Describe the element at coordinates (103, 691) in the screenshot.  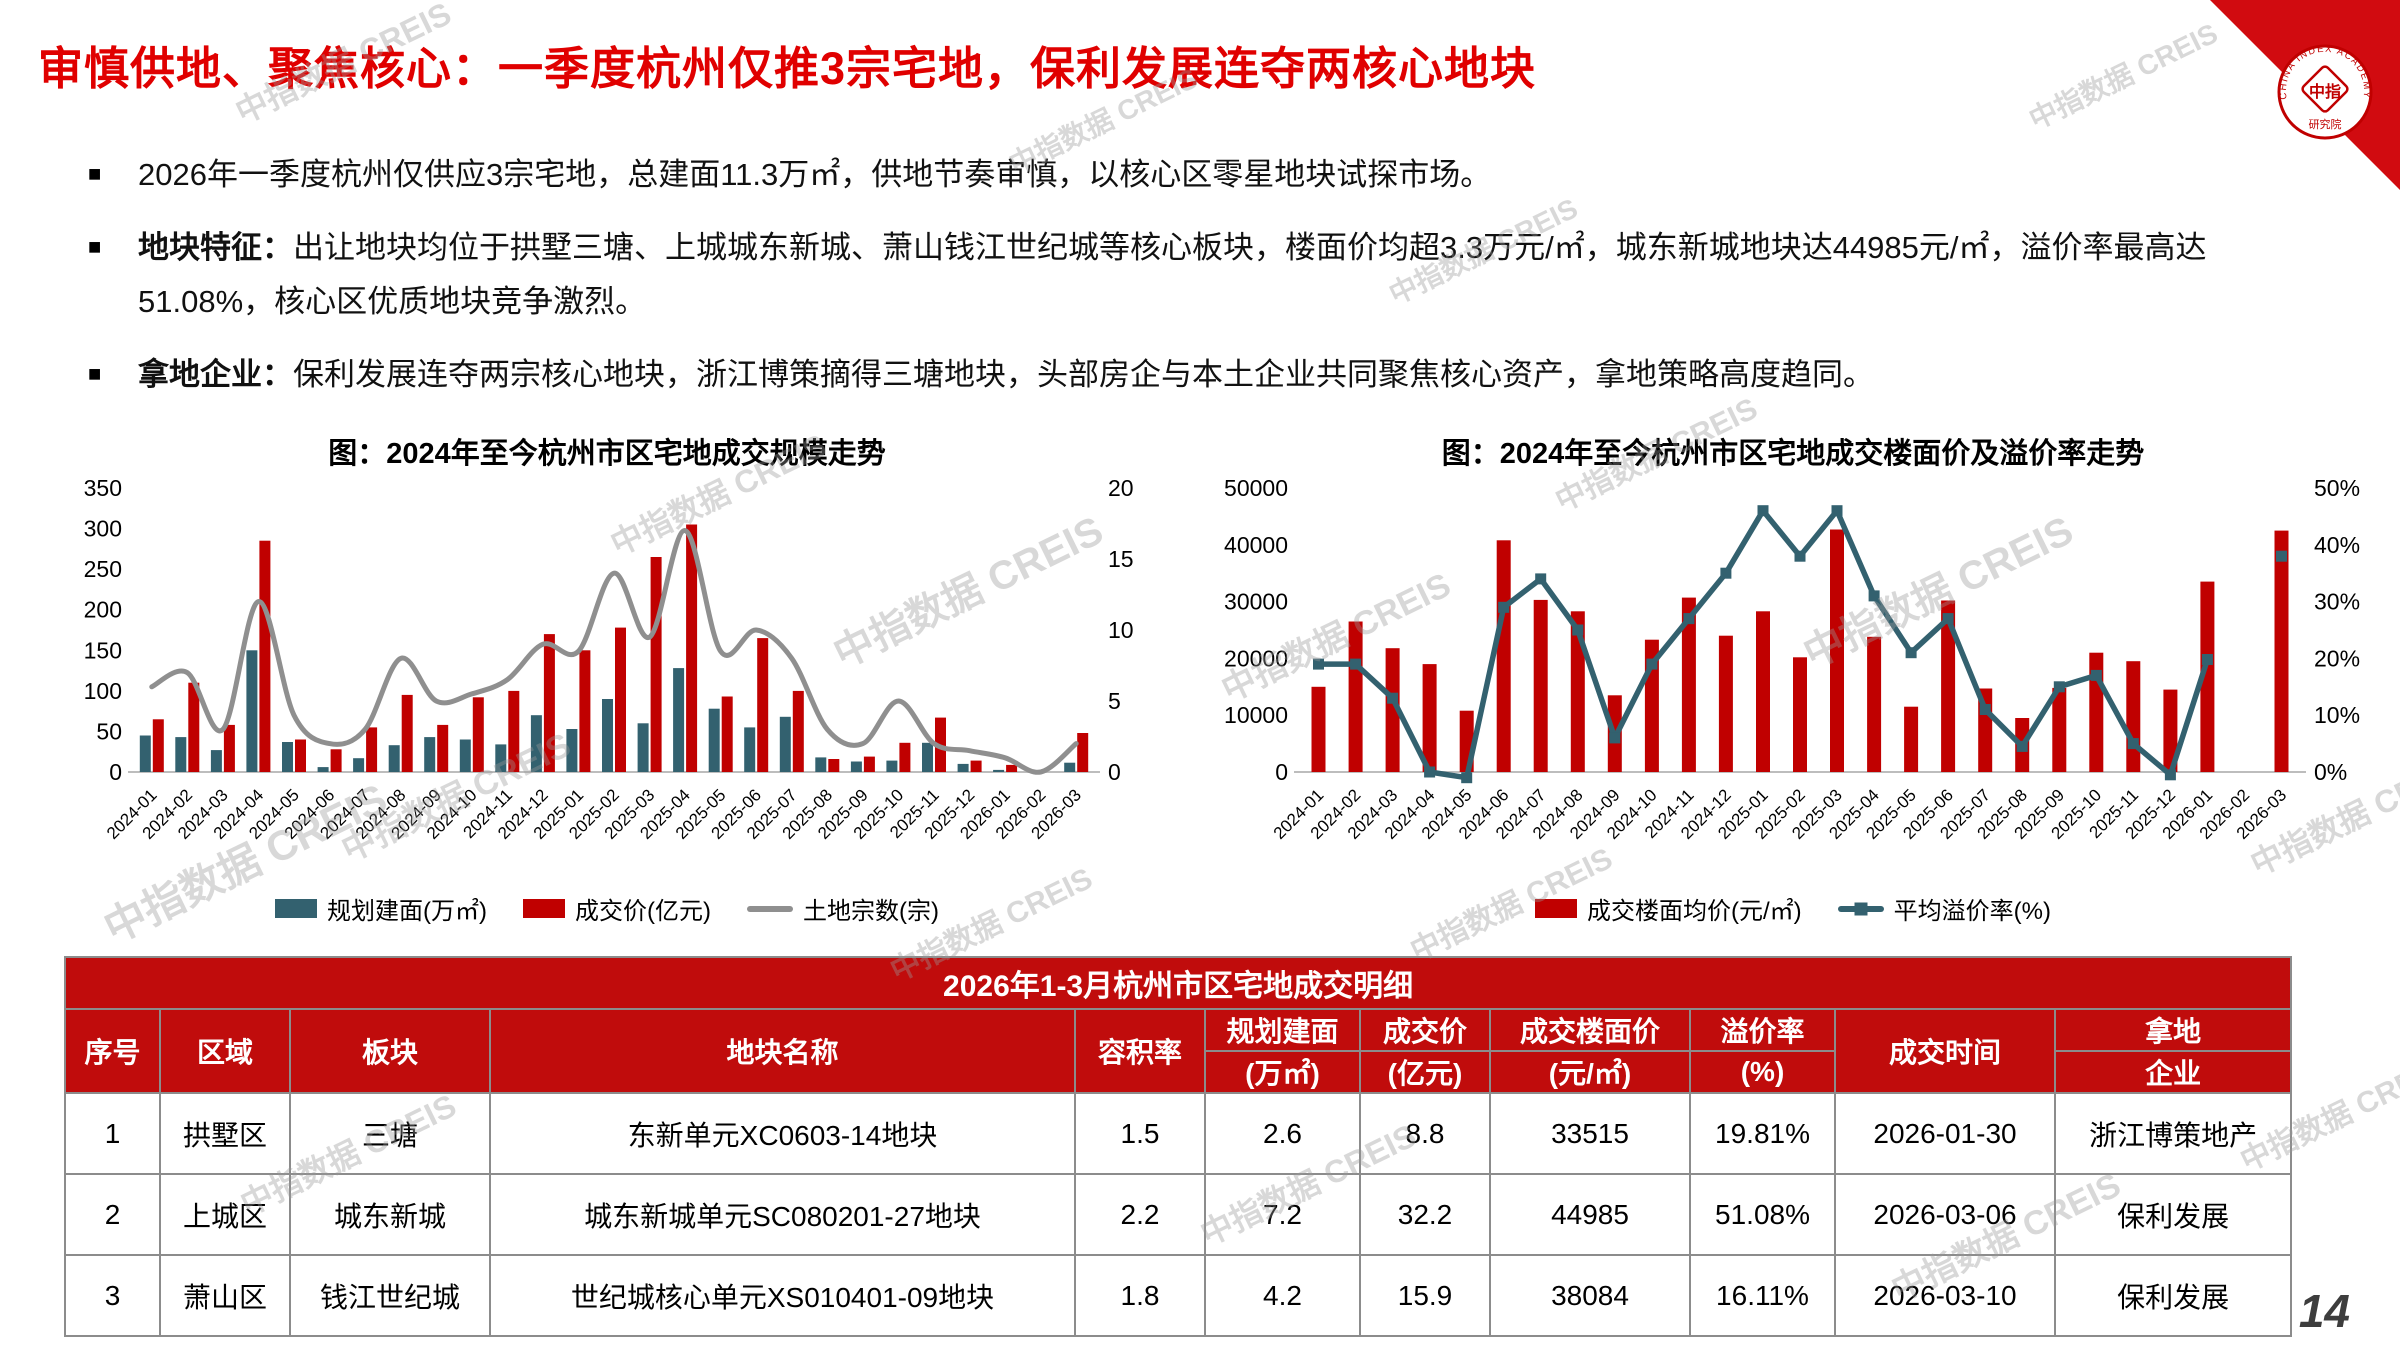
I see `y-axis-left-label: 100` at that location.